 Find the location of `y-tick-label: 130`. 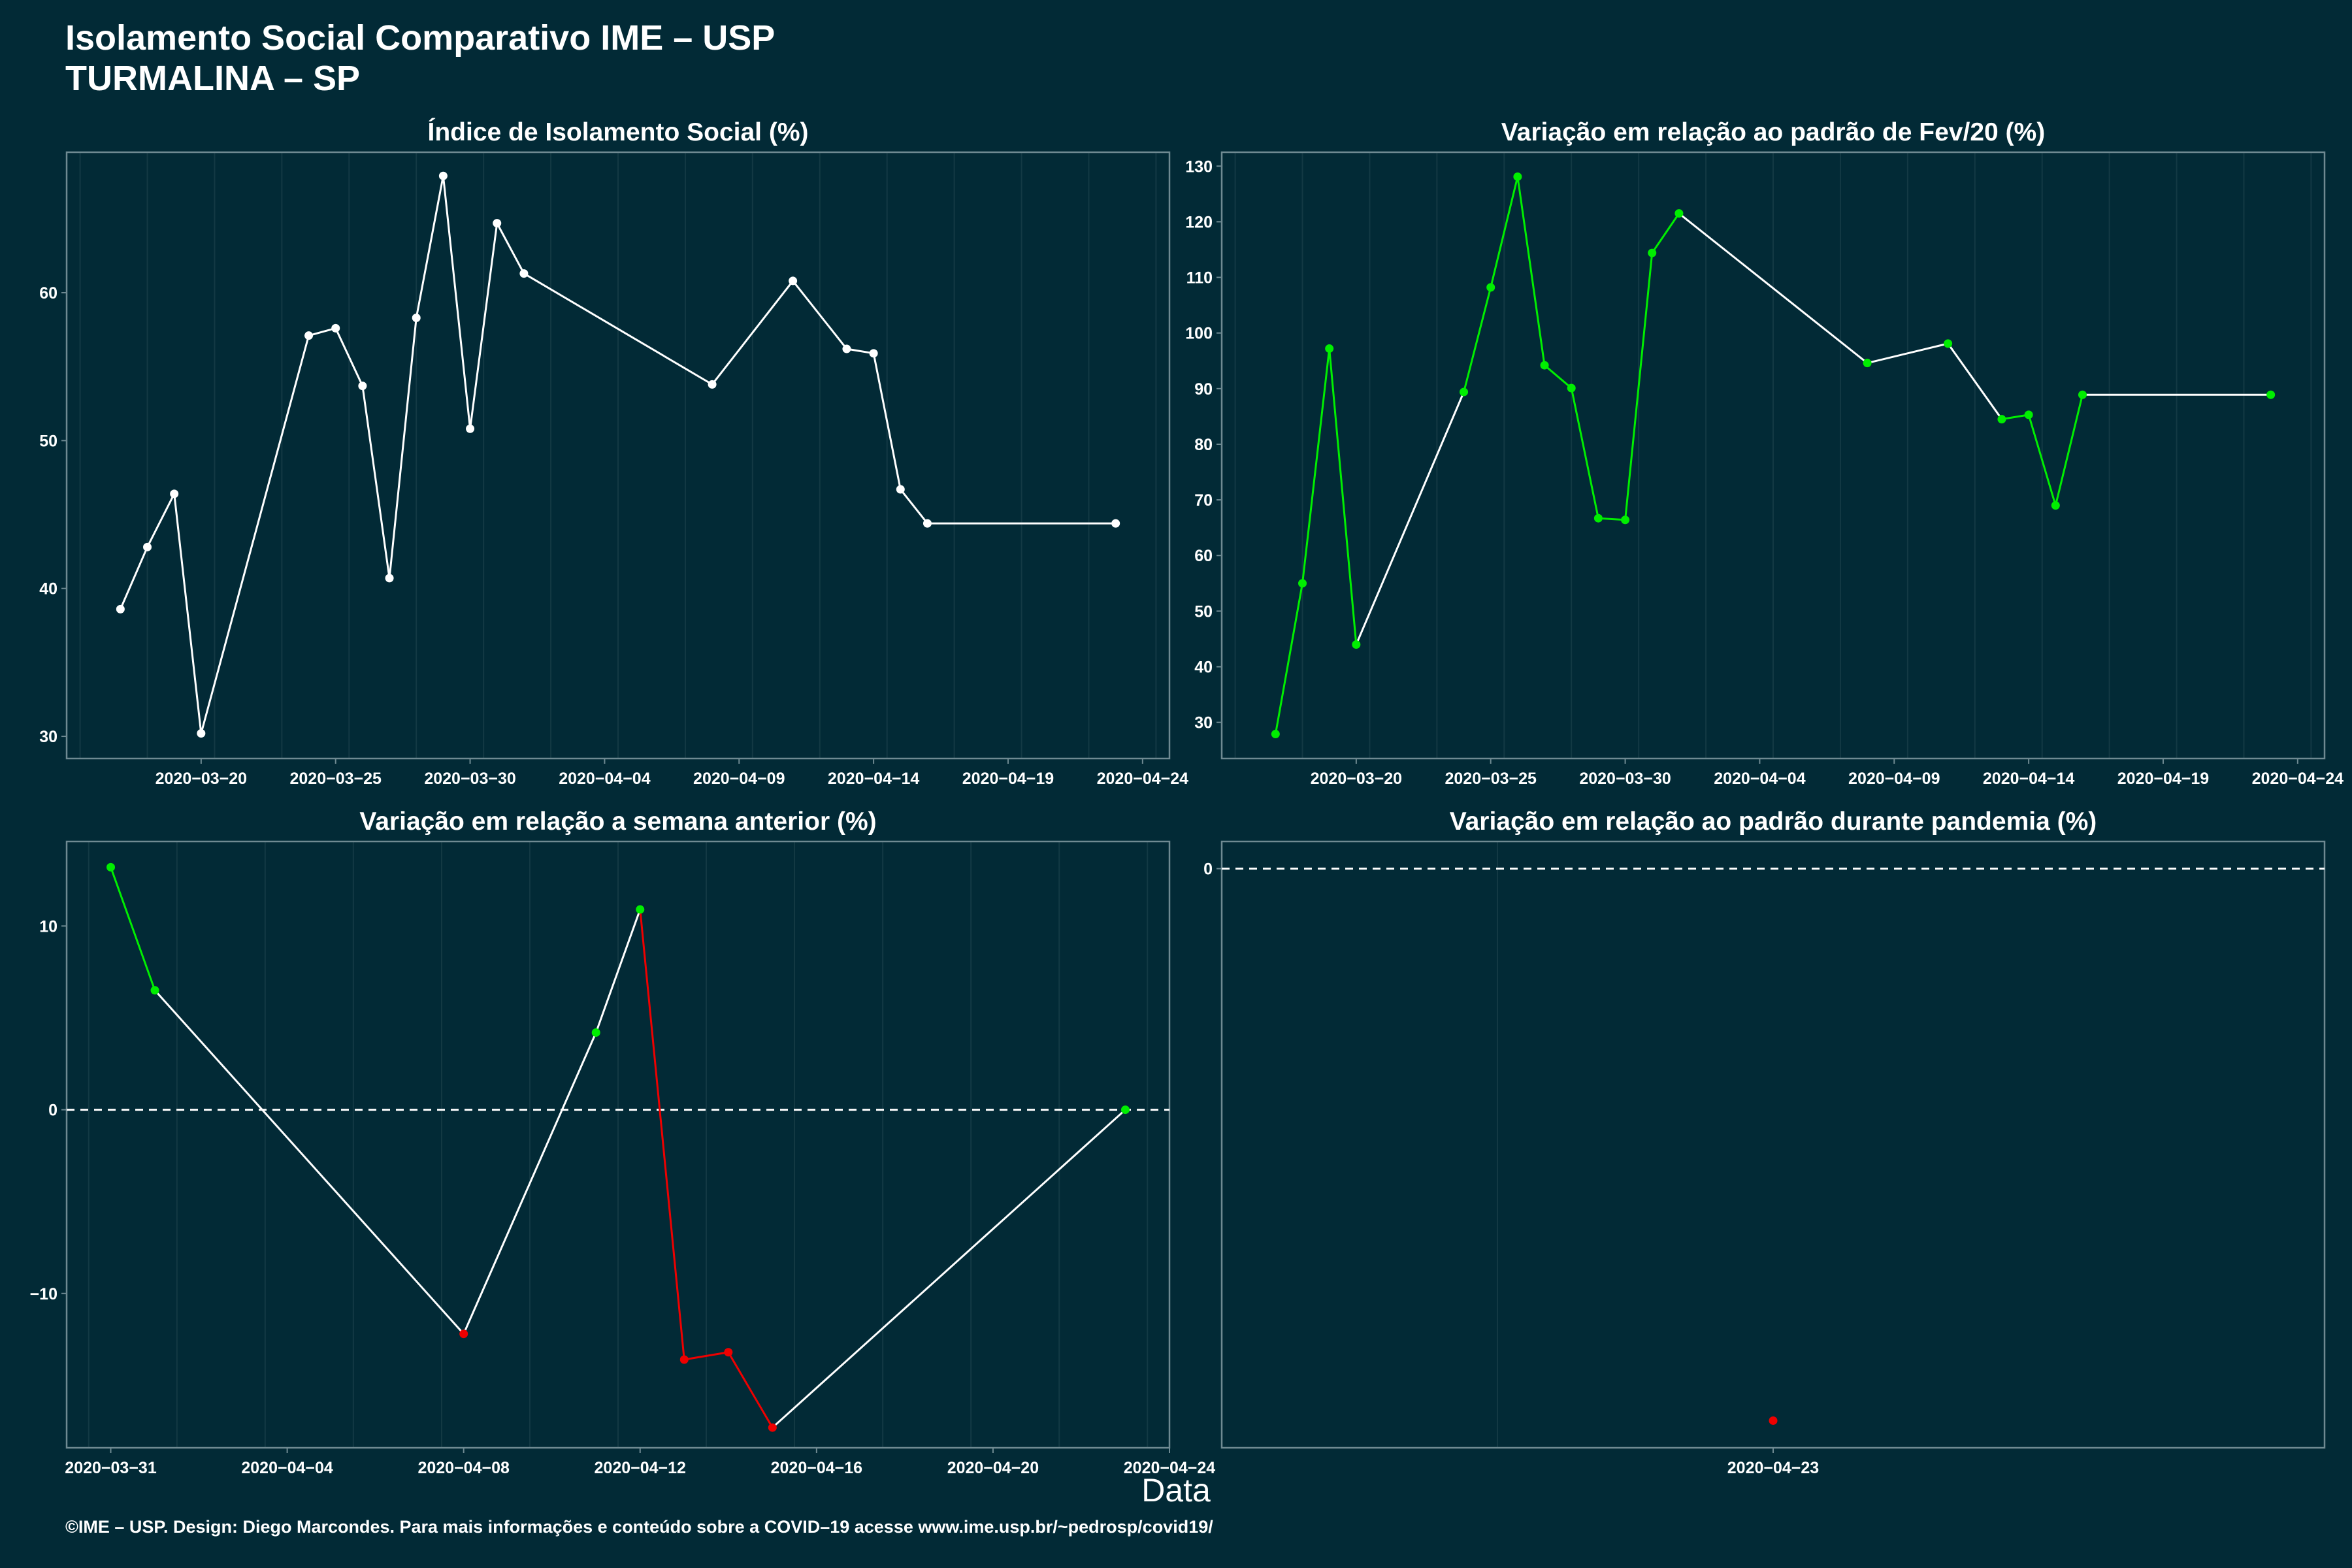

y-tick-label: 130 is located at coordinates (1199, 166).